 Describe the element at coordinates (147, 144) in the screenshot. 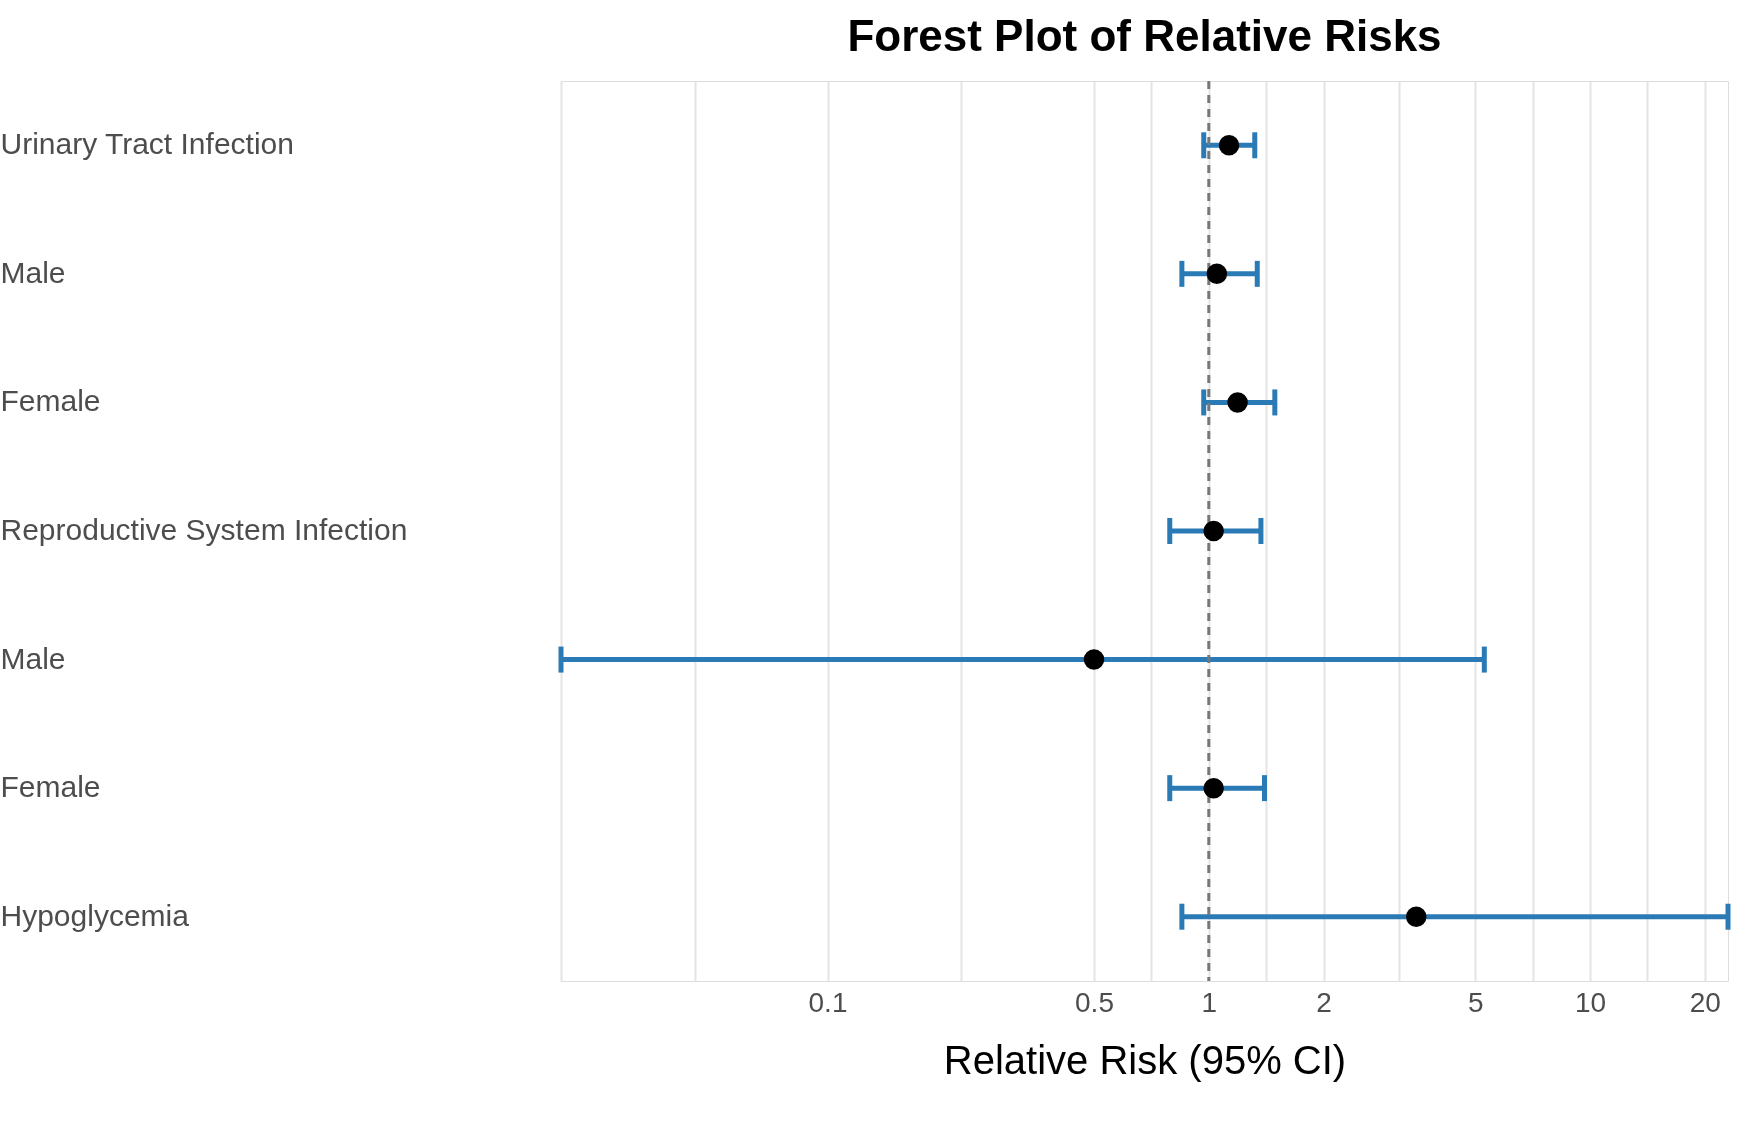

I see `y-tick-label: Urinary Tract Infection` at that location.